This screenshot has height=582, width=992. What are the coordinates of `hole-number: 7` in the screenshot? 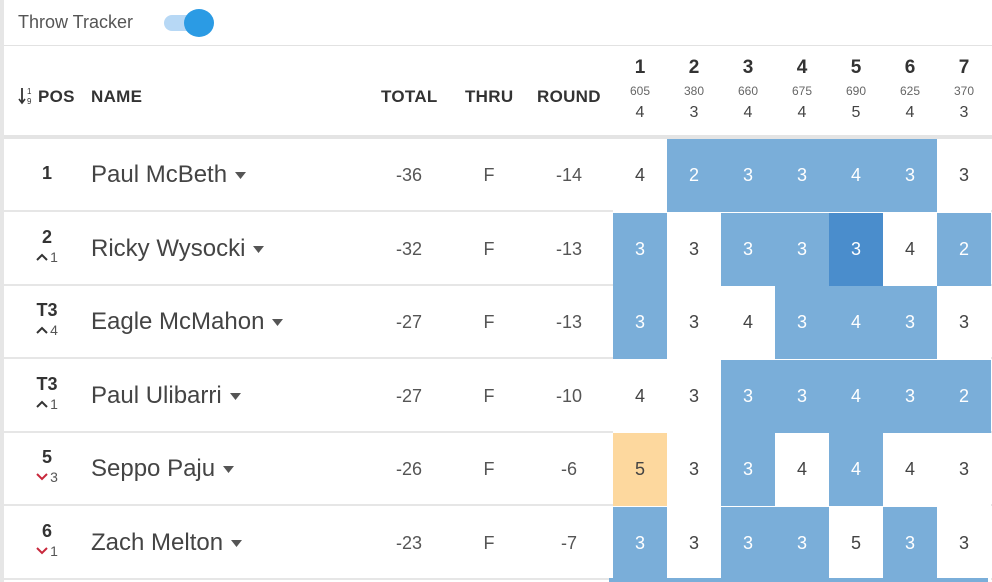 It's located at (964, 67).